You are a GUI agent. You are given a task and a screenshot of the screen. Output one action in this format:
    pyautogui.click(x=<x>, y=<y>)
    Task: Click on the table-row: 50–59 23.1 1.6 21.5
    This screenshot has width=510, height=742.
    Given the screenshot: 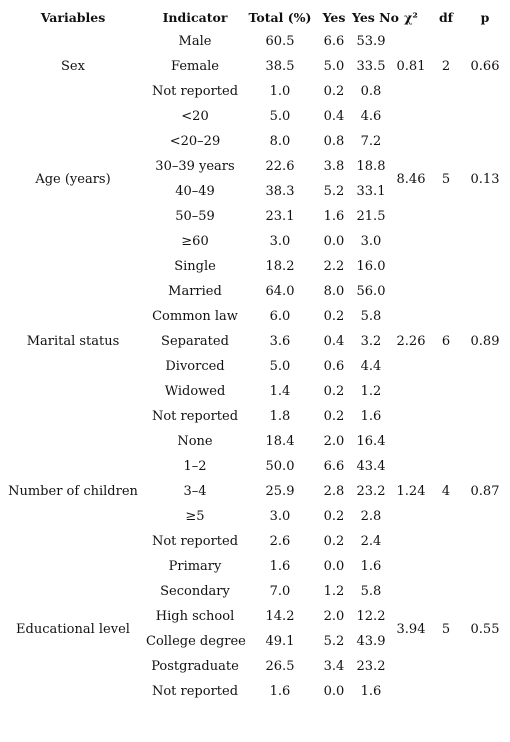 What is the action you would take?
    pyautogui.click(x=255, y=216)
    